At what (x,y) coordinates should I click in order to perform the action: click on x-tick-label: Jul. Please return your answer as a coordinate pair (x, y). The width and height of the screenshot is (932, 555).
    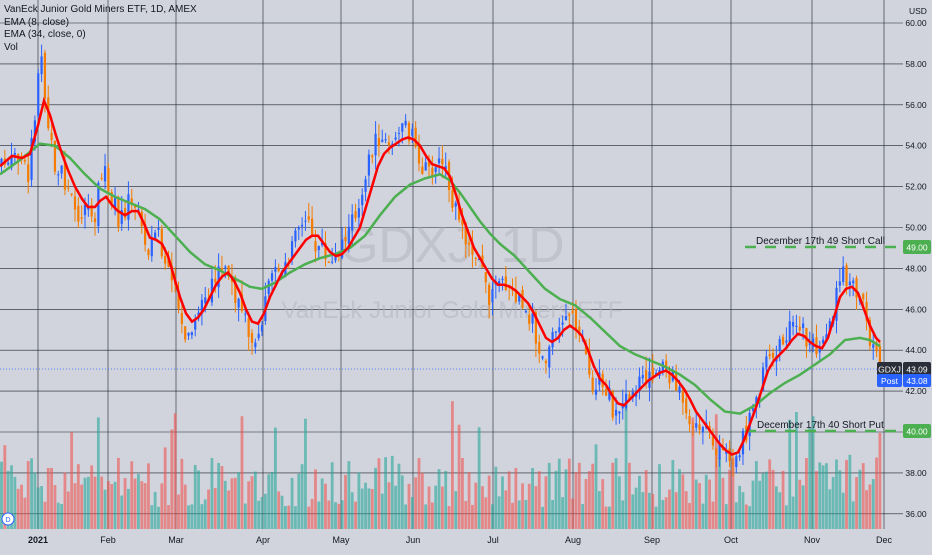
    Looking at the image, I should click on (493, 540).